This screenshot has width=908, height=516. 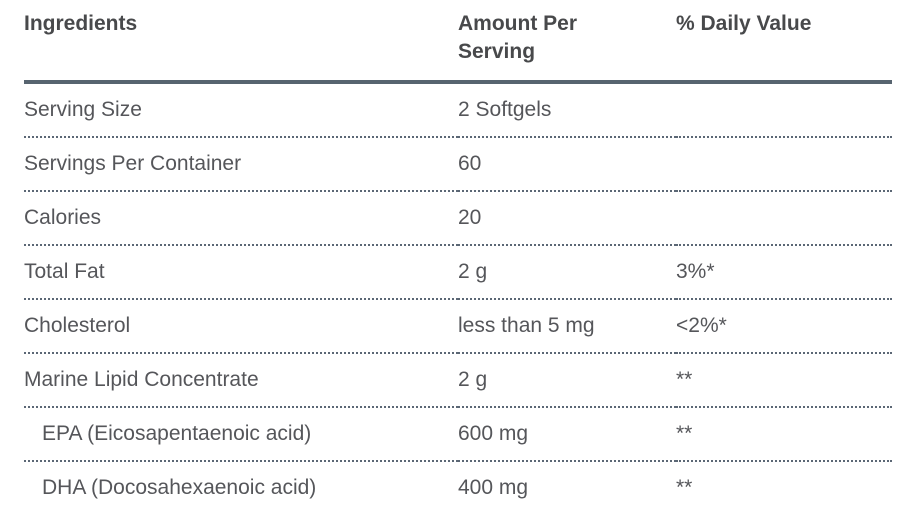 What do you see at coordinates (567, 218) in the screenshot?
I see `amount-cell: 20` at bounding box center [567, 218].